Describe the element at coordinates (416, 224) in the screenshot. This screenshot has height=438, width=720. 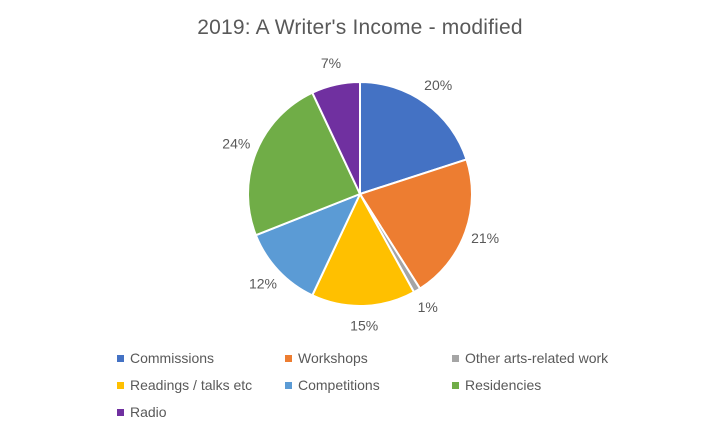
I see `pie-slice-workshops` at that location.